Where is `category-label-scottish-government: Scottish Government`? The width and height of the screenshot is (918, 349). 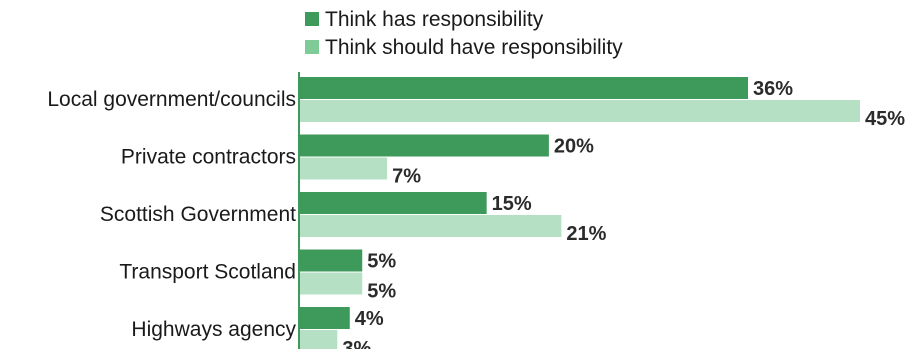 category-label-scottish-government: Scottish Government is located at coordinates (198, 214).